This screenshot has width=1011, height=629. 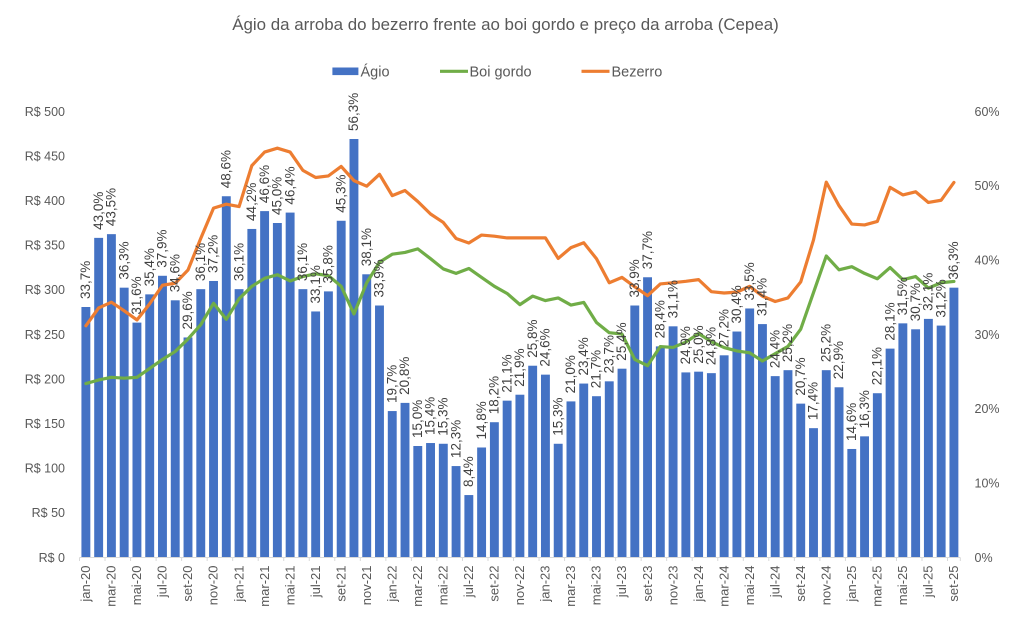 I want to click on svg-text: nov-22, so click(x=519, y=586).